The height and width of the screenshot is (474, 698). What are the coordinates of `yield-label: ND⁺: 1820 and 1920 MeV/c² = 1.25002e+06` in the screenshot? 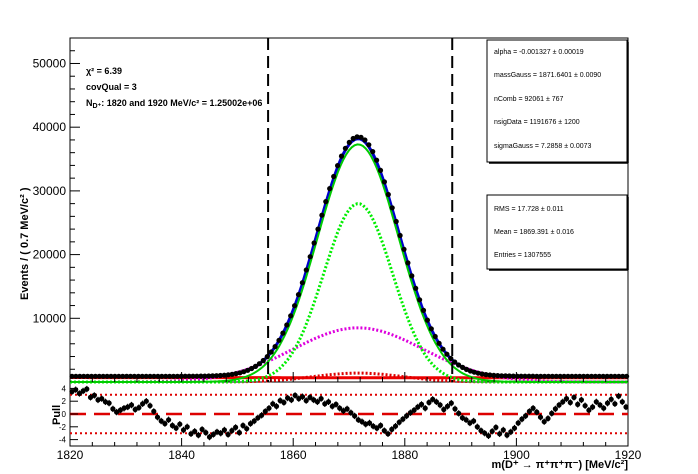 It's located at (174, 104).